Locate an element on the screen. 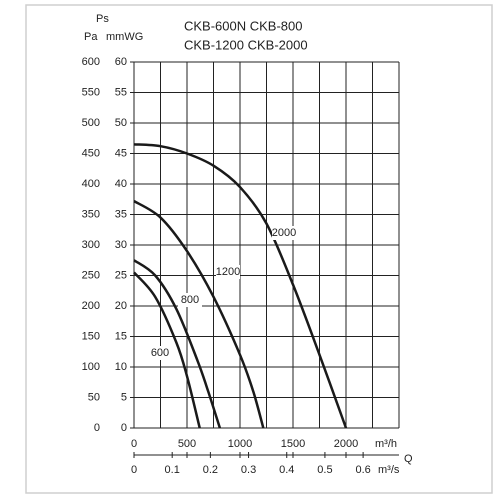 Image resolution: width=500 pixels, height=500 pixels. y-label: Ps is located at coordinates (102, 19).